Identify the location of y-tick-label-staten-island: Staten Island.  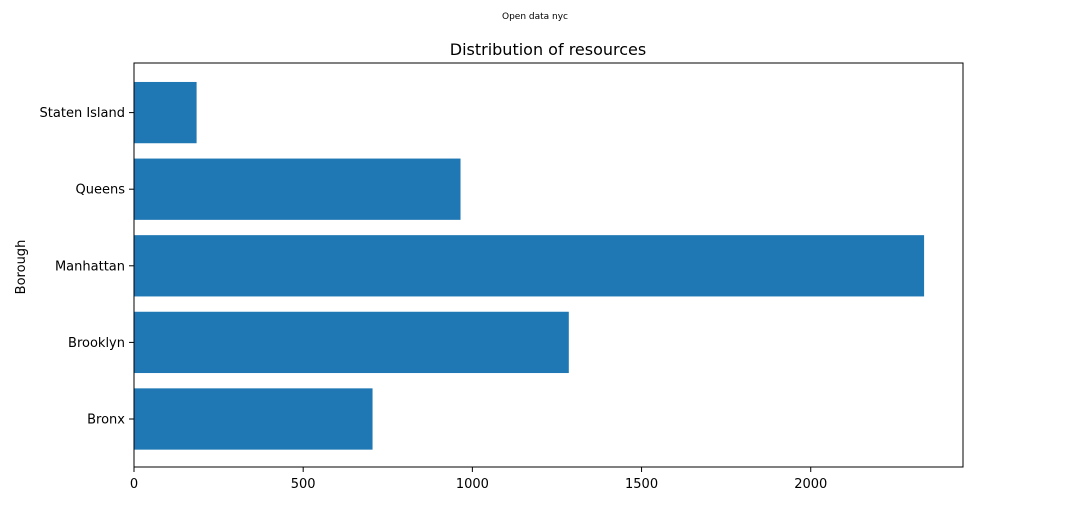
(82, 113).